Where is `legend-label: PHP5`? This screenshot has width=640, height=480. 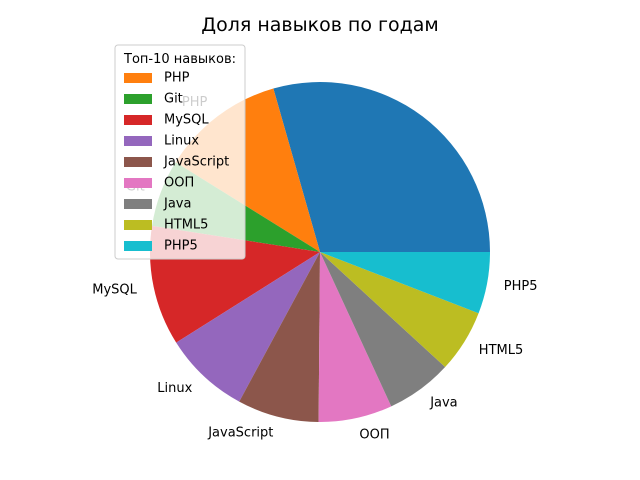 legend-label: PHP5 is located at coordinates (181, 246).